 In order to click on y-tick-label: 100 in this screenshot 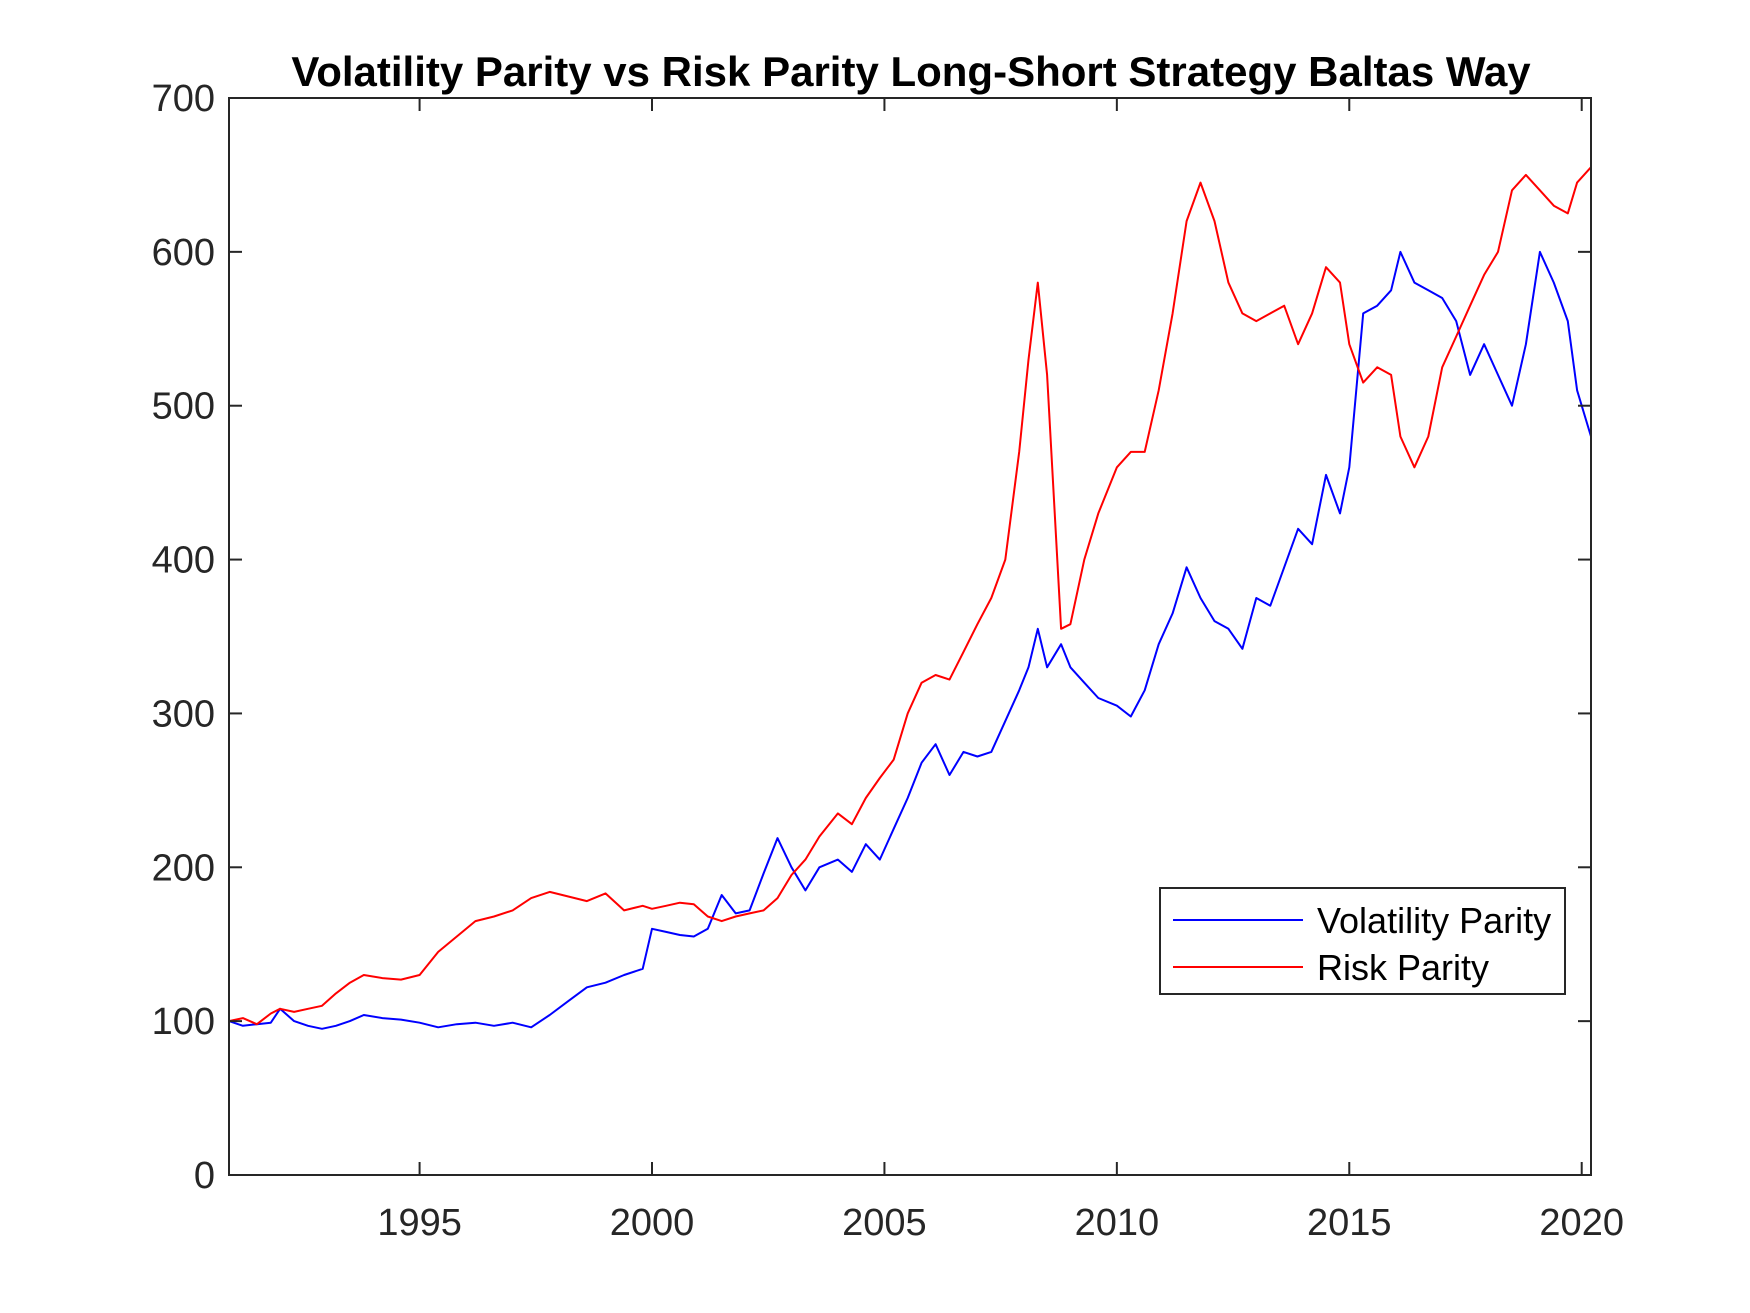, I will do `click(183, 1022)`.